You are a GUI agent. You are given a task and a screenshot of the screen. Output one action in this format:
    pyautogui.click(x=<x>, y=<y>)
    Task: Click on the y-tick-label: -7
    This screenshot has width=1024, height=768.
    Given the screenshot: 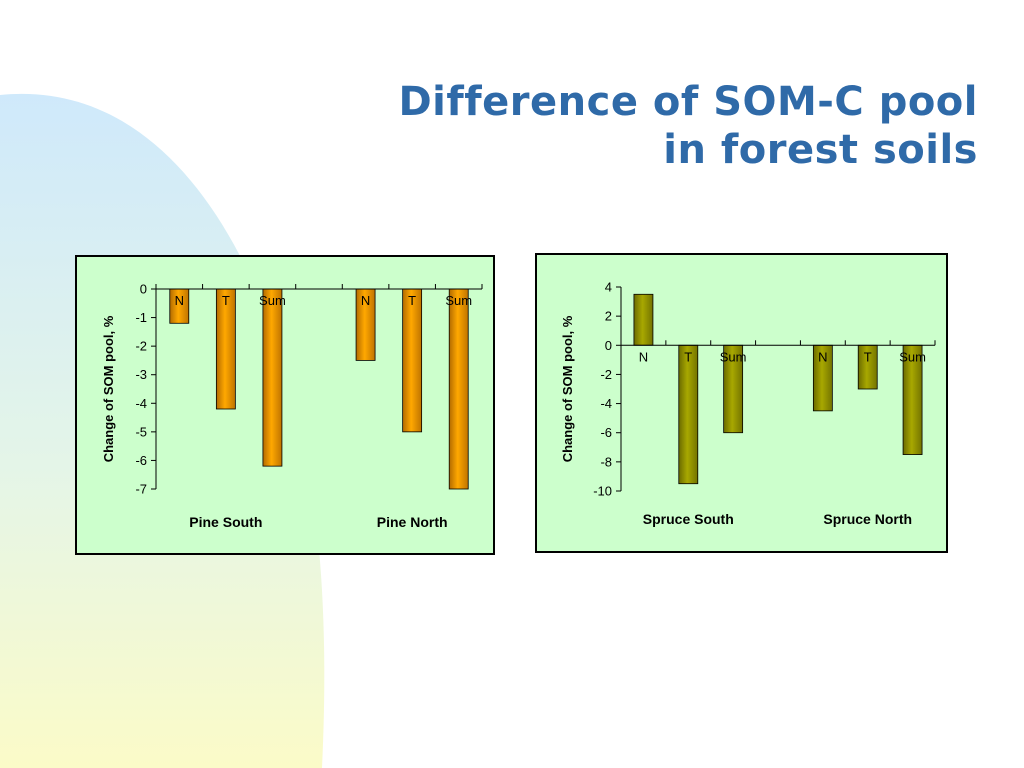 What is the action you would take?
    pyautogui.click(x=141, y=489)
    